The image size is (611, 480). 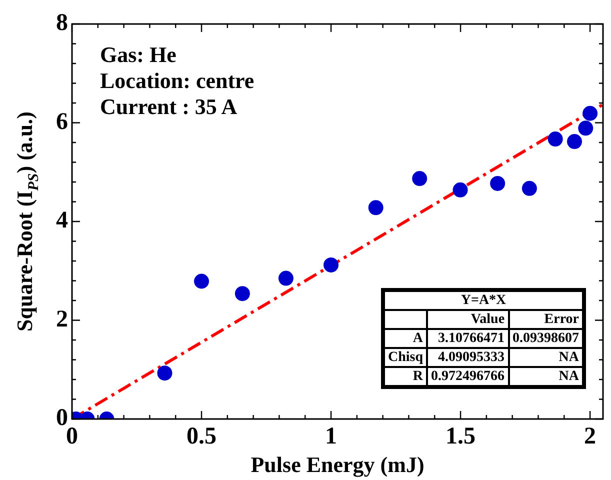 What do you see at coordinates (590, 437) in the screenshot?
I see `x-tick-label: 2` at bounding box center [590, 437].